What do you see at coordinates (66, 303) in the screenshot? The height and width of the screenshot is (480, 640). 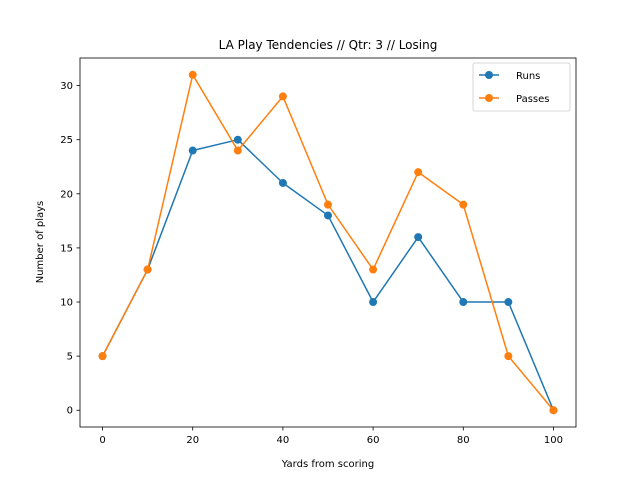 I see `y-tick-label: 10` at bounding box center [66, 303].